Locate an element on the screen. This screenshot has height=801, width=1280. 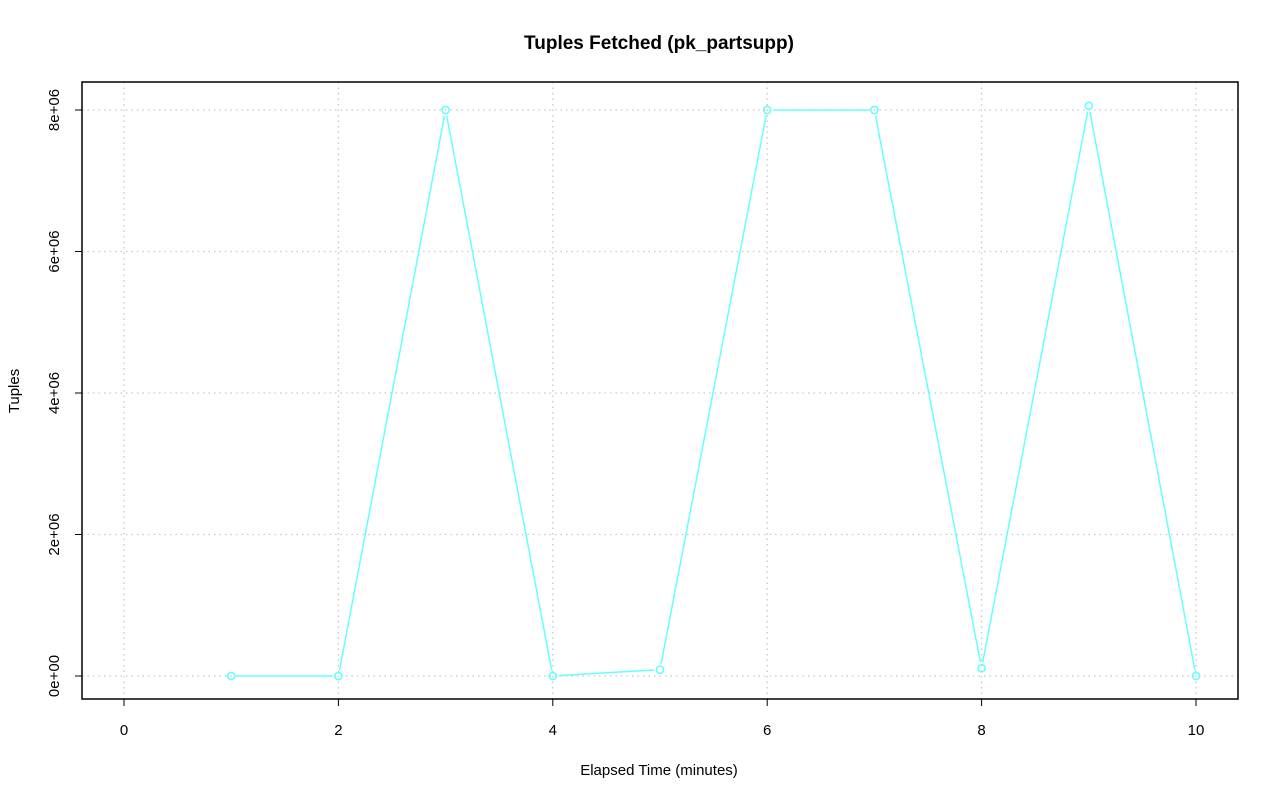
chart-title: Tuples Fetched (pk_partsupp) is located at coordinates (659, 43).